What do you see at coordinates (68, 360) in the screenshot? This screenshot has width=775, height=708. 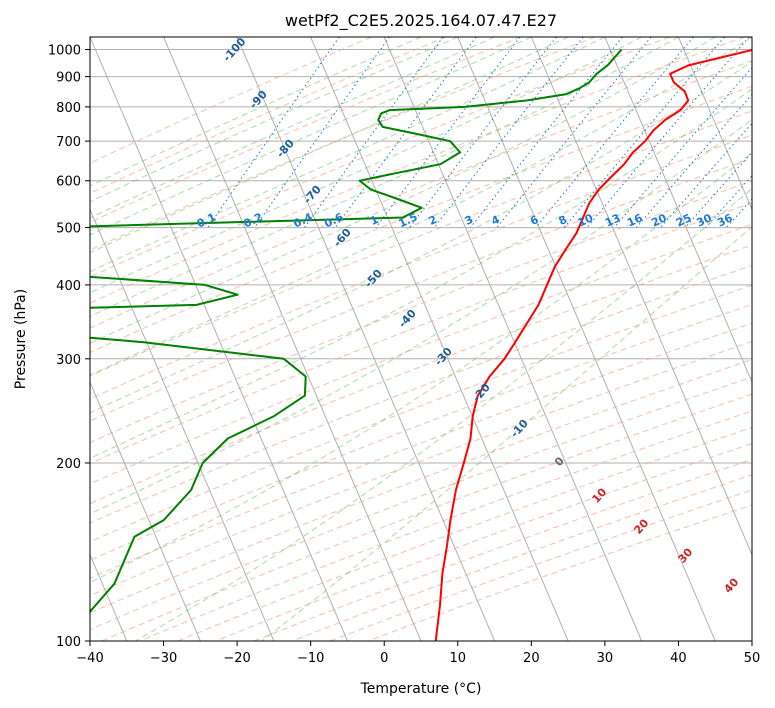 I see `y-tick-label: 300` at bounding box center [68, 360].